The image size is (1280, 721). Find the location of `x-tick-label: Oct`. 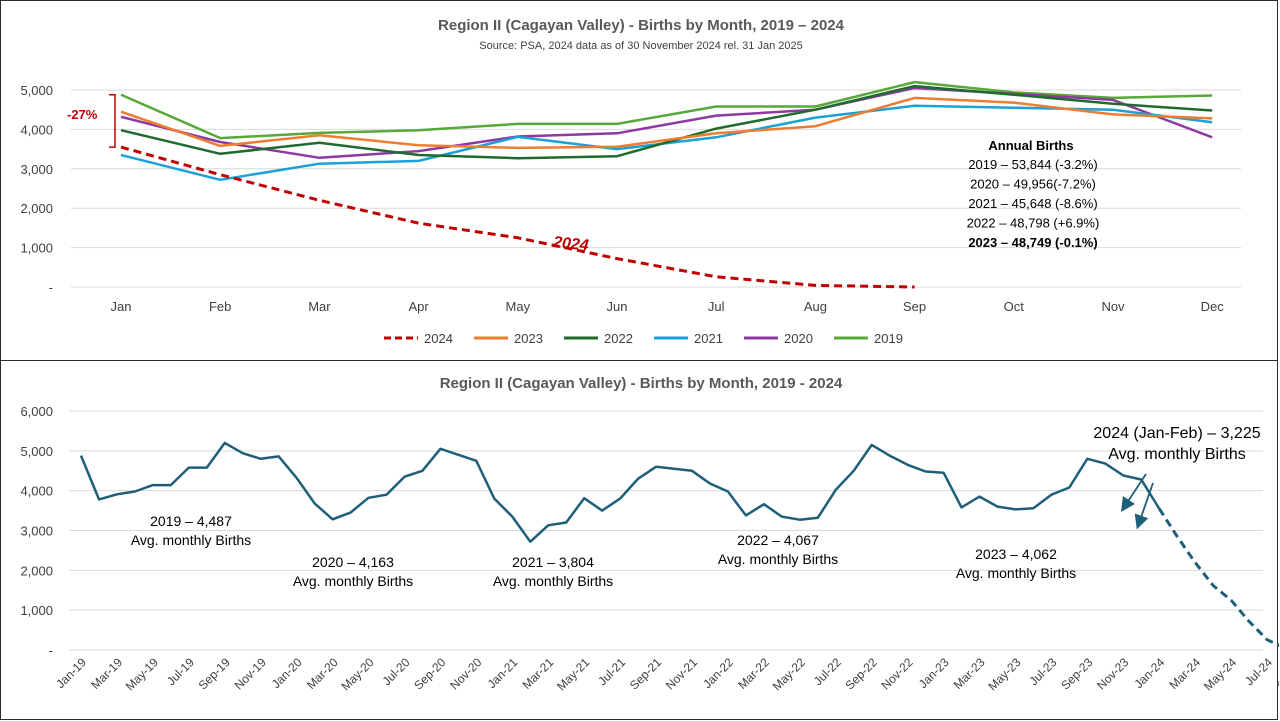

x-tick-label: Oct is located at coordinates (1014, 306).